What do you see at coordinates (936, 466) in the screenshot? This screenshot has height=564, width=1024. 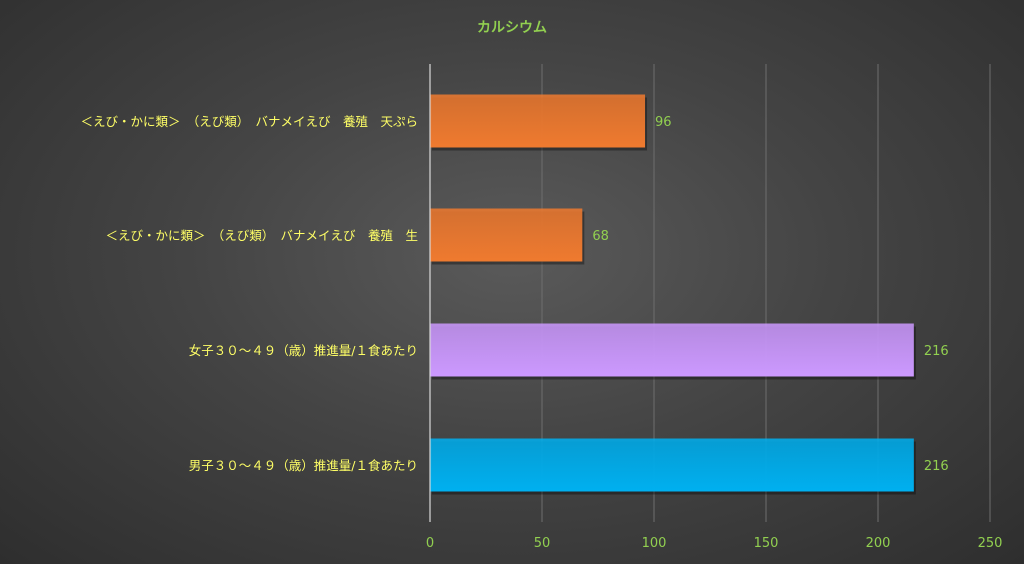 I see `data-label-3: 216` at bounding box center [936, 466].